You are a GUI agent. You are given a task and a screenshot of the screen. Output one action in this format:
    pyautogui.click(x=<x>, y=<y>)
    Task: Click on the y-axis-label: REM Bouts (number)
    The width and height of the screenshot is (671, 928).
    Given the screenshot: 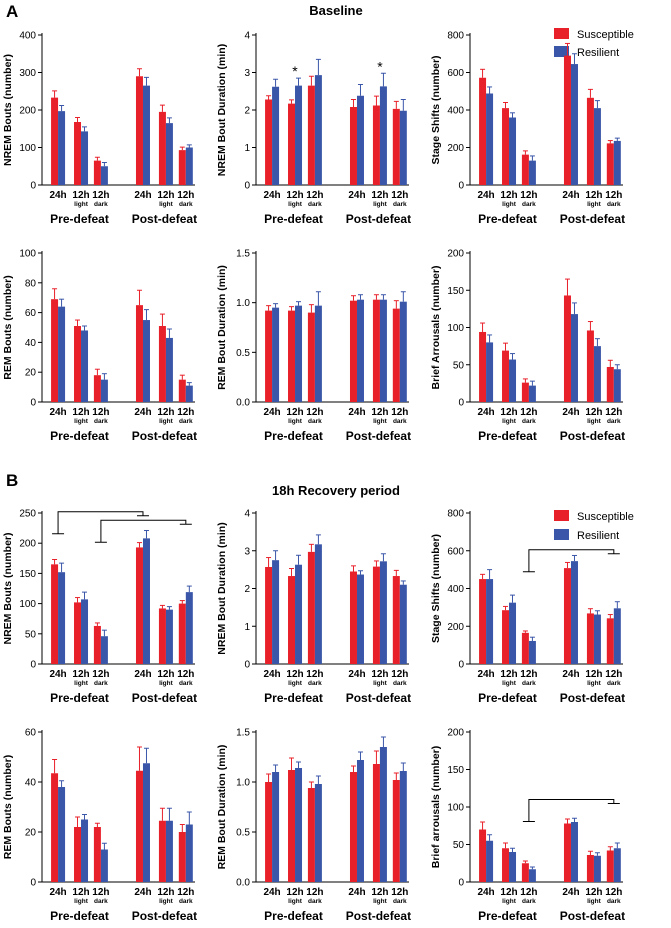 What is the action you would take?
    pyautogui.click(x=8, y=327)
    